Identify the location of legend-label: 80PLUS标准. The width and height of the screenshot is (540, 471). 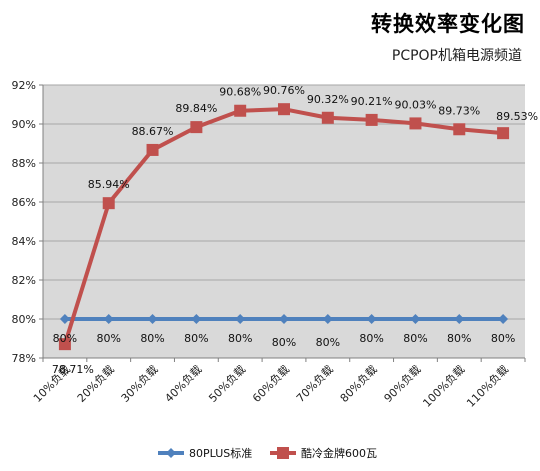
(220, 453).